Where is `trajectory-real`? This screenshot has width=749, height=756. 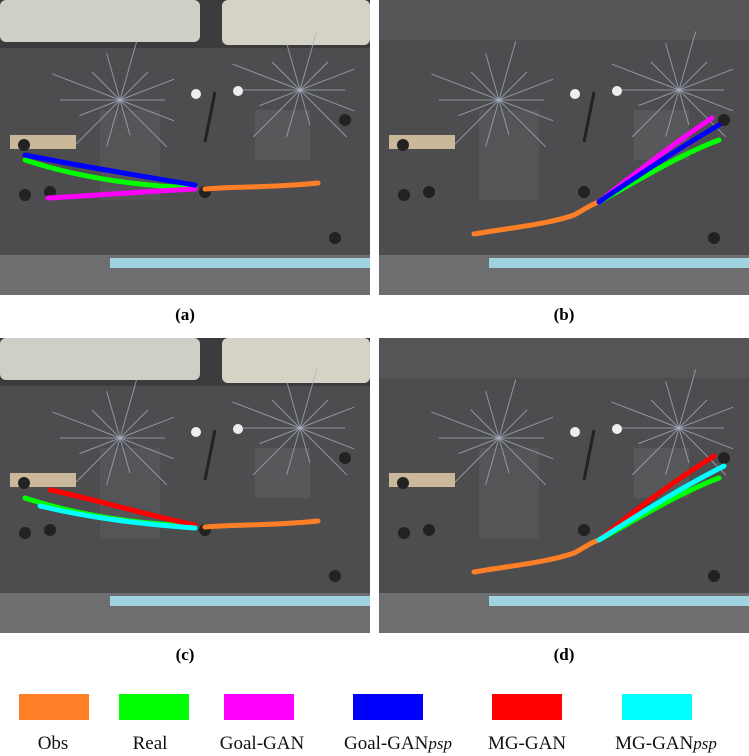
trajectory-real is located at coordinates (110, 174).